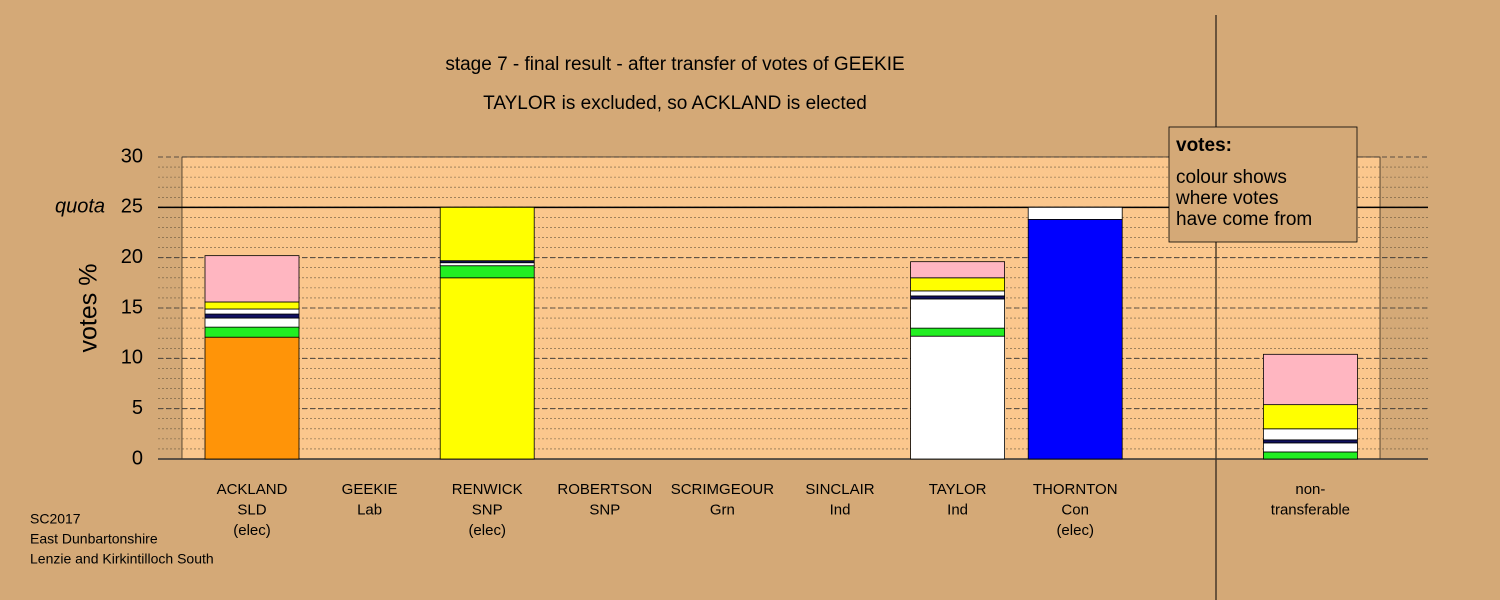 The image size is (1500, 600). Describe the element at coordinates (1075, 489) in the screenshot. I see `x-tick-label: THORNTON` at that location.